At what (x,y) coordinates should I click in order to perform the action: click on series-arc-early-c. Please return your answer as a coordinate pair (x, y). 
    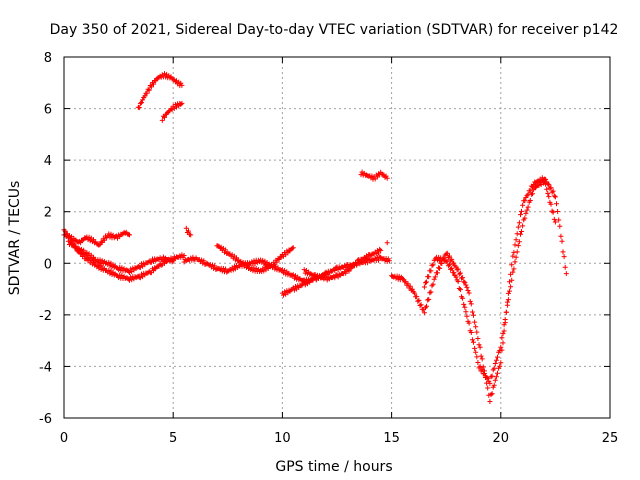
    Looking at the image, I should click on (120, 256).